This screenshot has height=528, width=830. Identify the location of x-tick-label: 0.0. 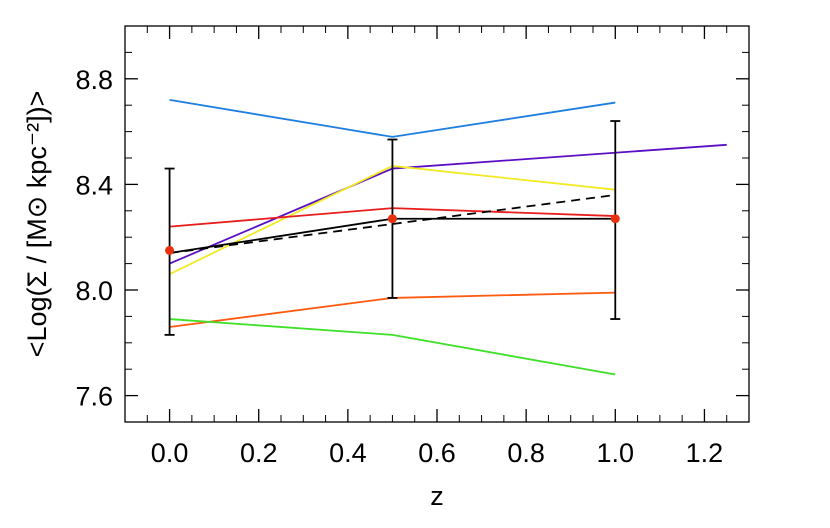
(170, 453).